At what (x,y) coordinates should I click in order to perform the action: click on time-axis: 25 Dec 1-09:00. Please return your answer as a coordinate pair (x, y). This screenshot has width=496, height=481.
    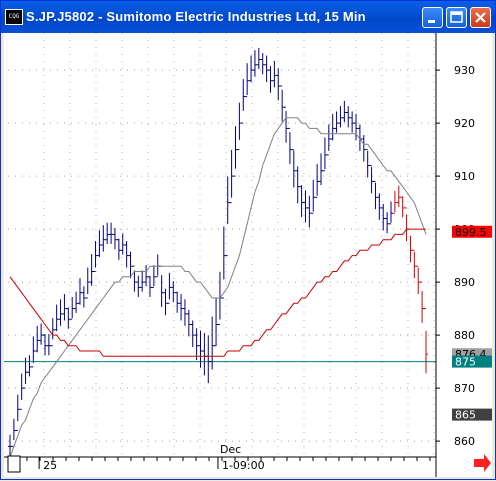
    Looking at the image, I should click on (222, 457).